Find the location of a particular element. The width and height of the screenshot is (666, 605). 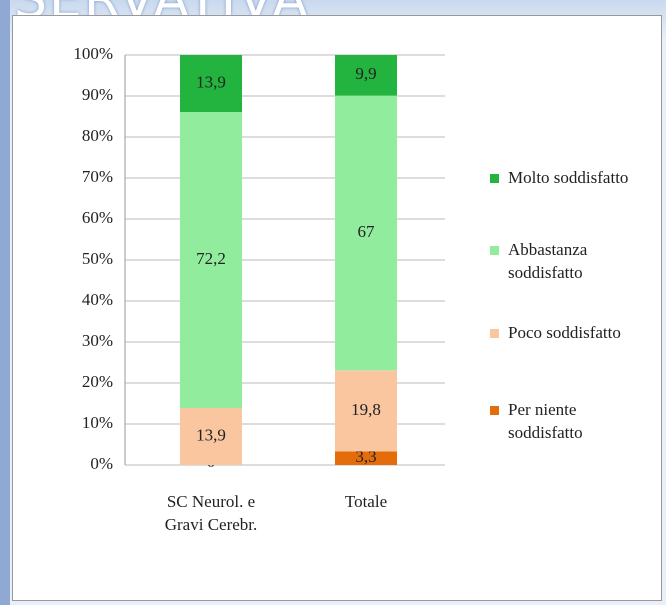

y-tick-label: 60% is located at coordinates (97, 217).